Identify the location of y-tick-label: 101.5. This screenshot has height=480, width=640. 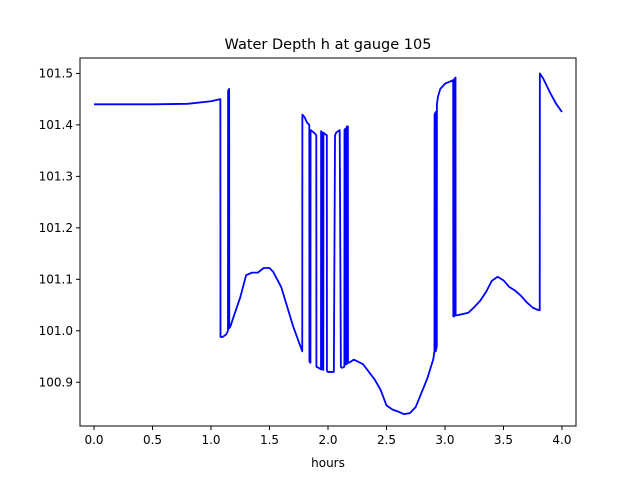
(56, 73).